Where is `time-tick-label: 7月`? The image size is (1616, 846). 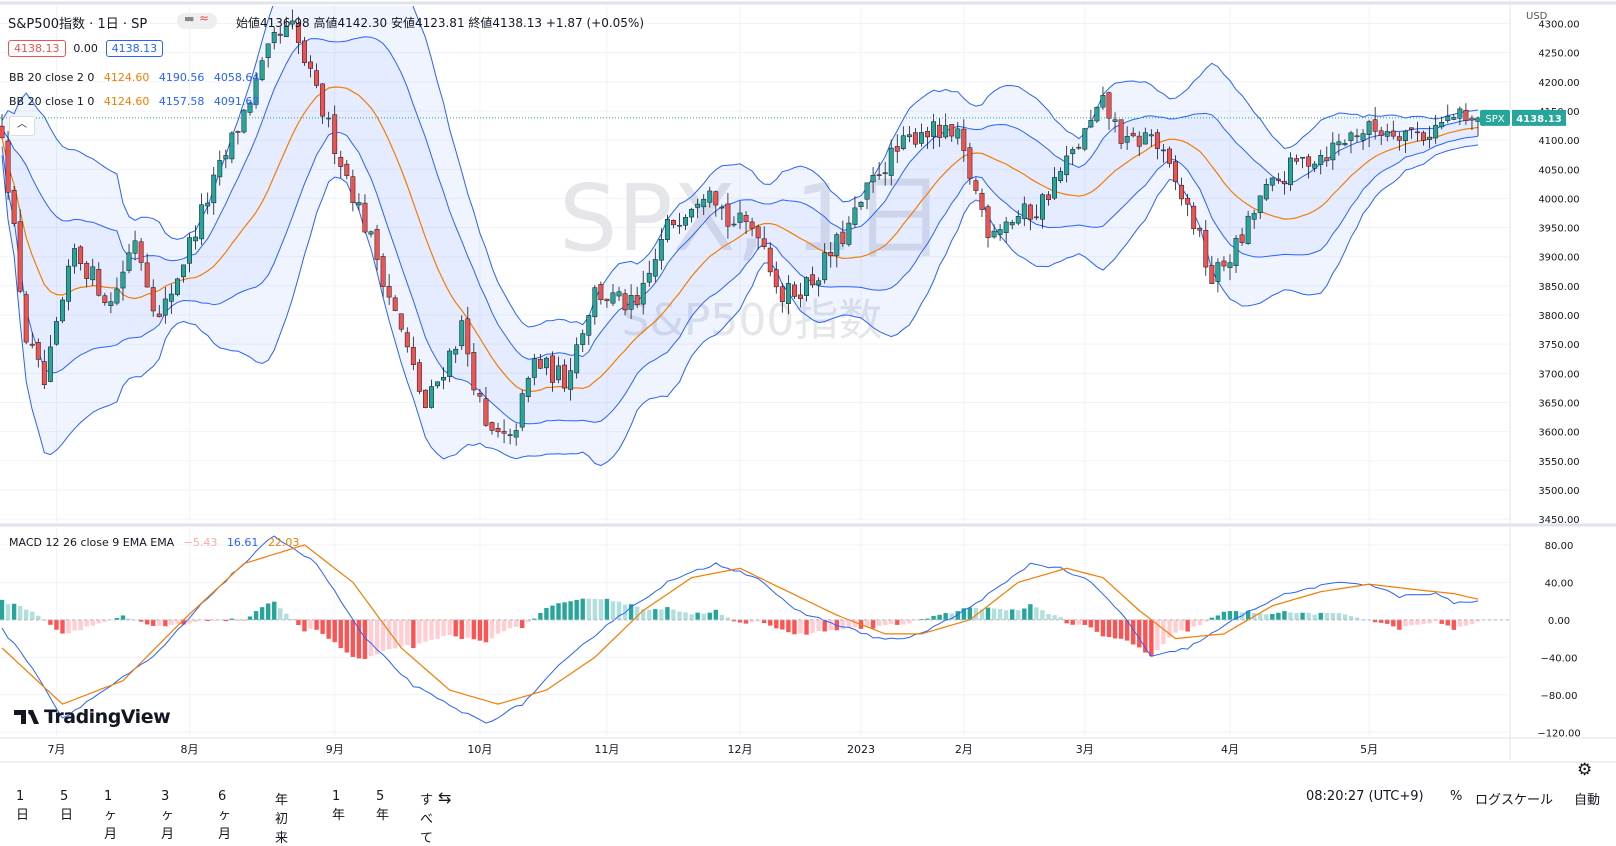
time-tick-label: 7月 is located at coordinates (56, 749).